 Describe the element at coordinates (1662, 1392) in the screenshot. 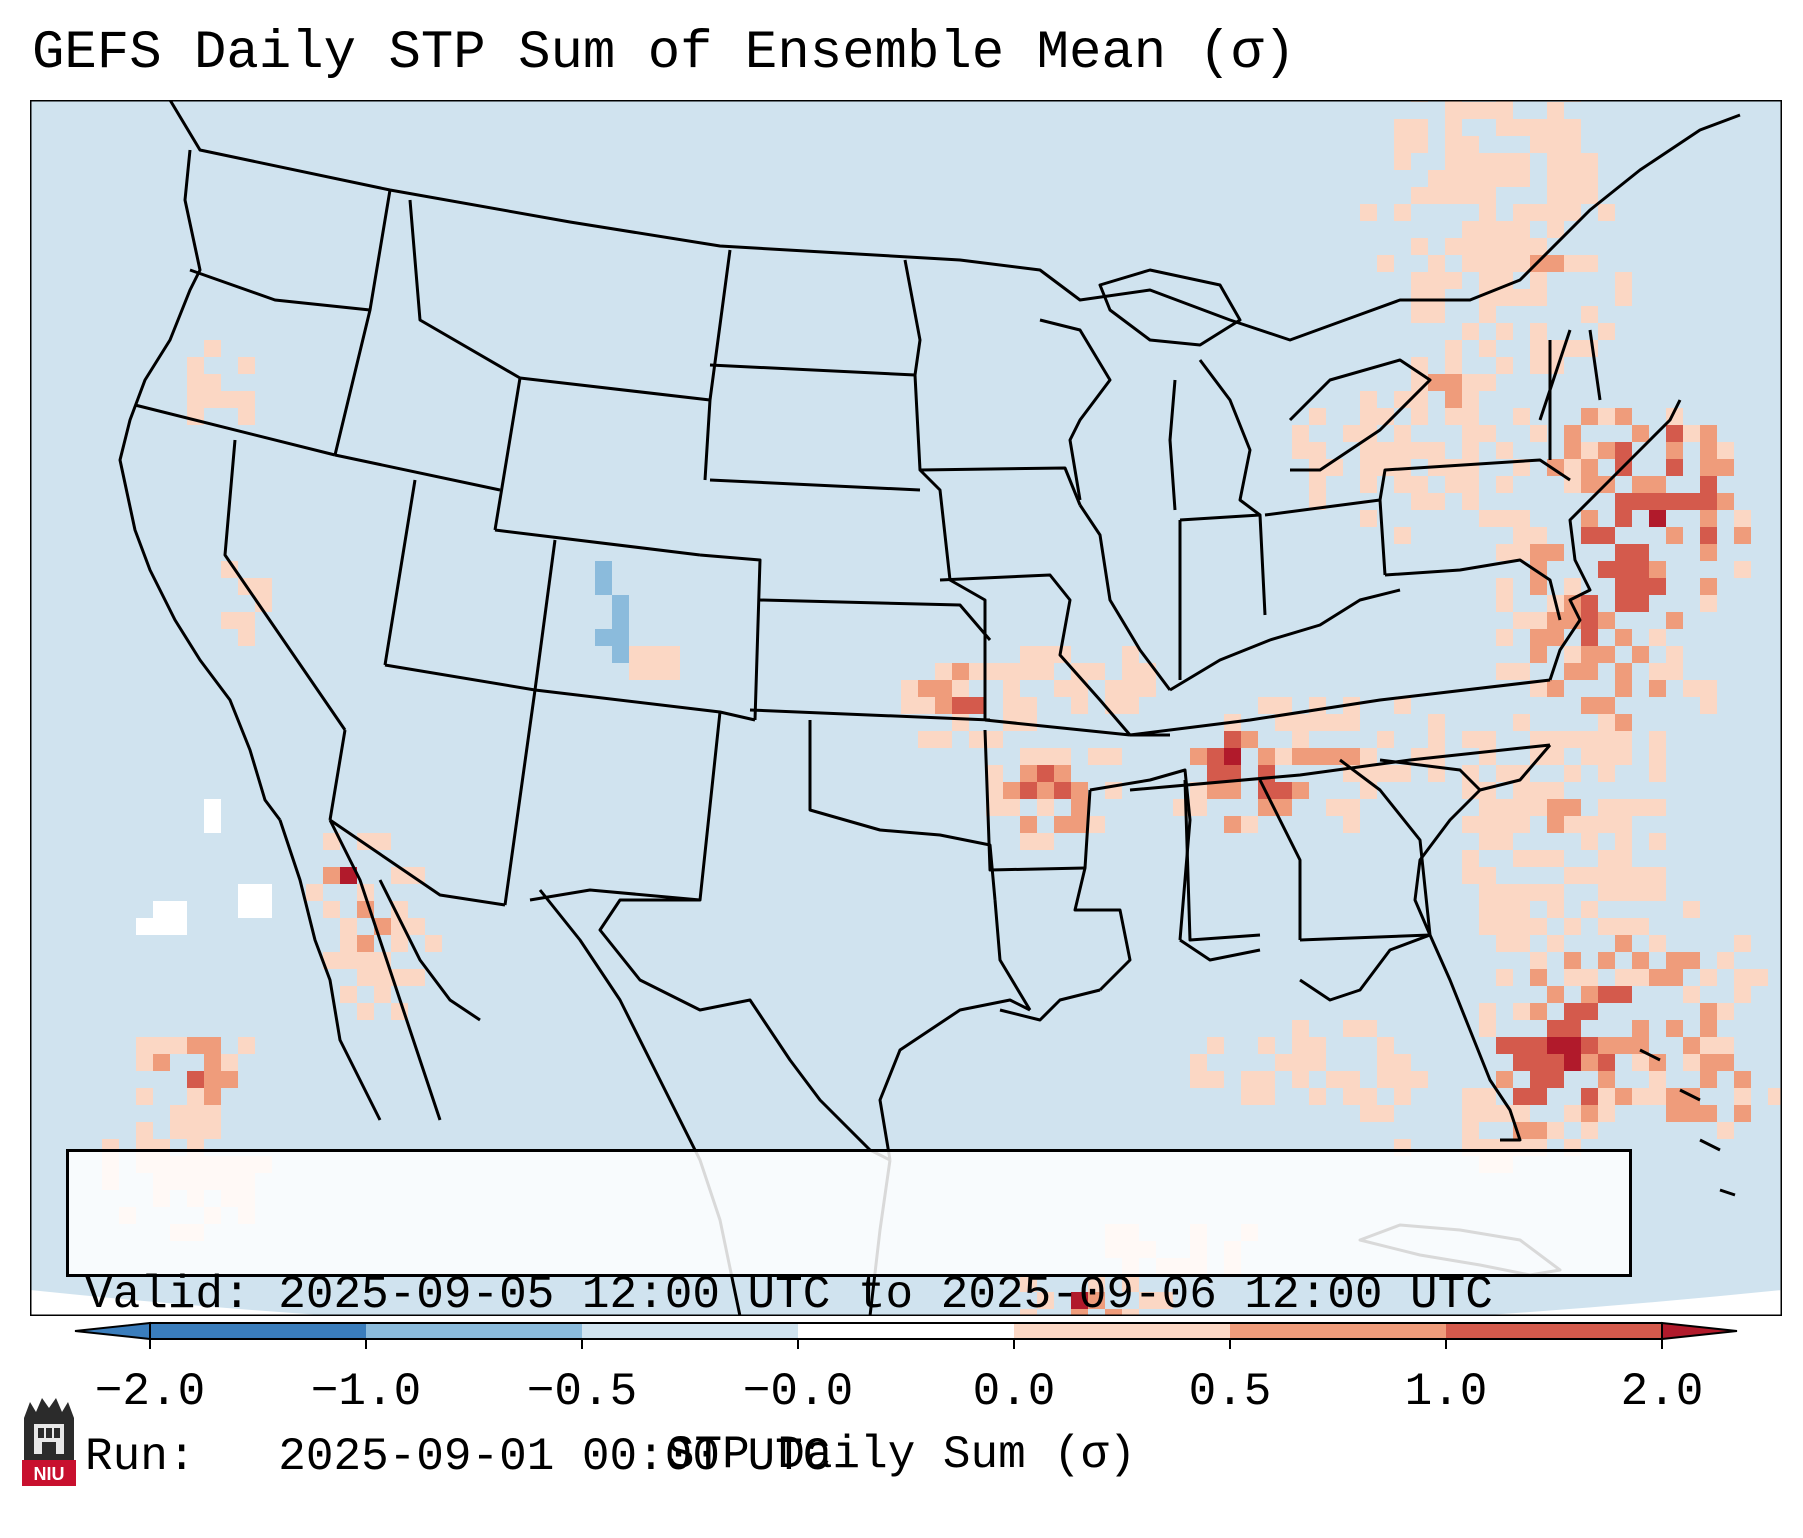

I see `colorbar-tick-label: 2.0` at that location.